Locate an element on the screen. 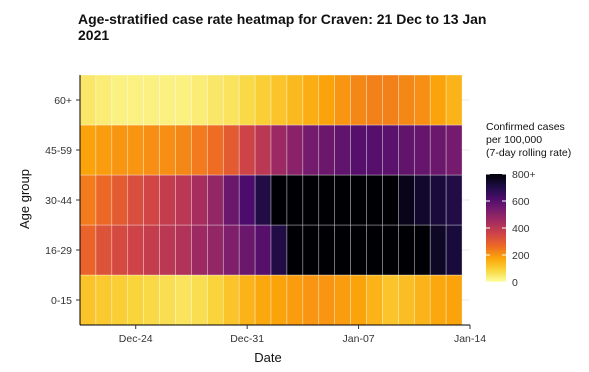  legend-title-line-2: per 100,000 is located at coordinates (514, 140).